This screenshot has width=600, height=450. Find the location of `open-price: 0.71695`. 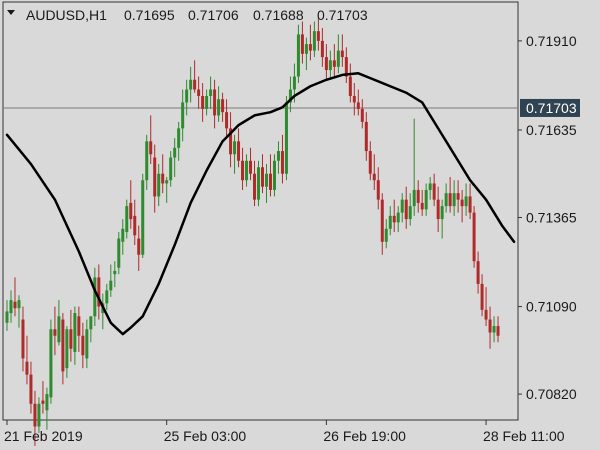

open-price: 0.71695 is located at coordinates (149, 15).